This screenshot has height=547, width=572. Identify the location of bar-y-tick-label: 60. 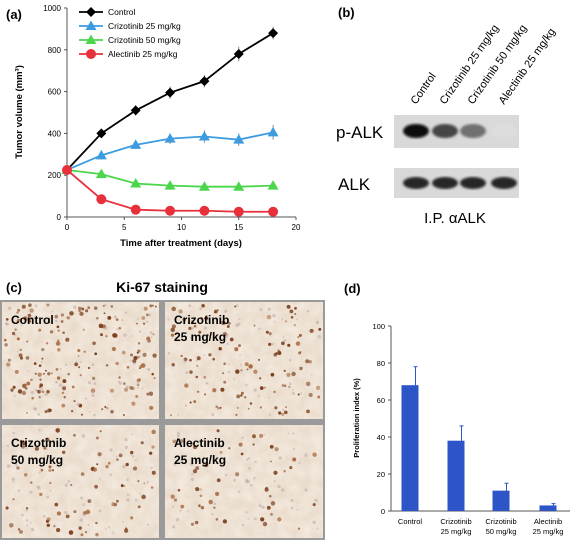
(381, 400).